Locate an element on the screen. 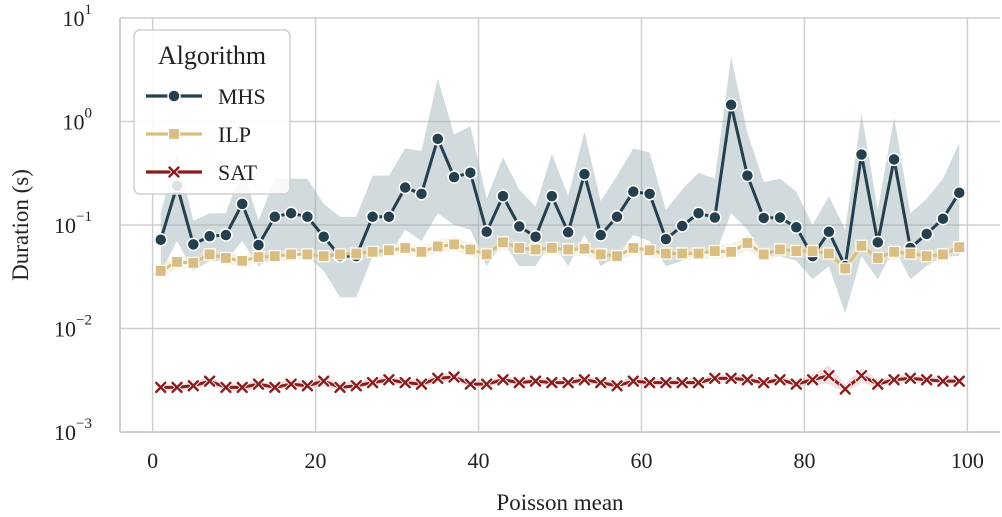 The height and width of the screenshot is (517, 1002). sat-confidence-band is located at coordinates (560, 379).